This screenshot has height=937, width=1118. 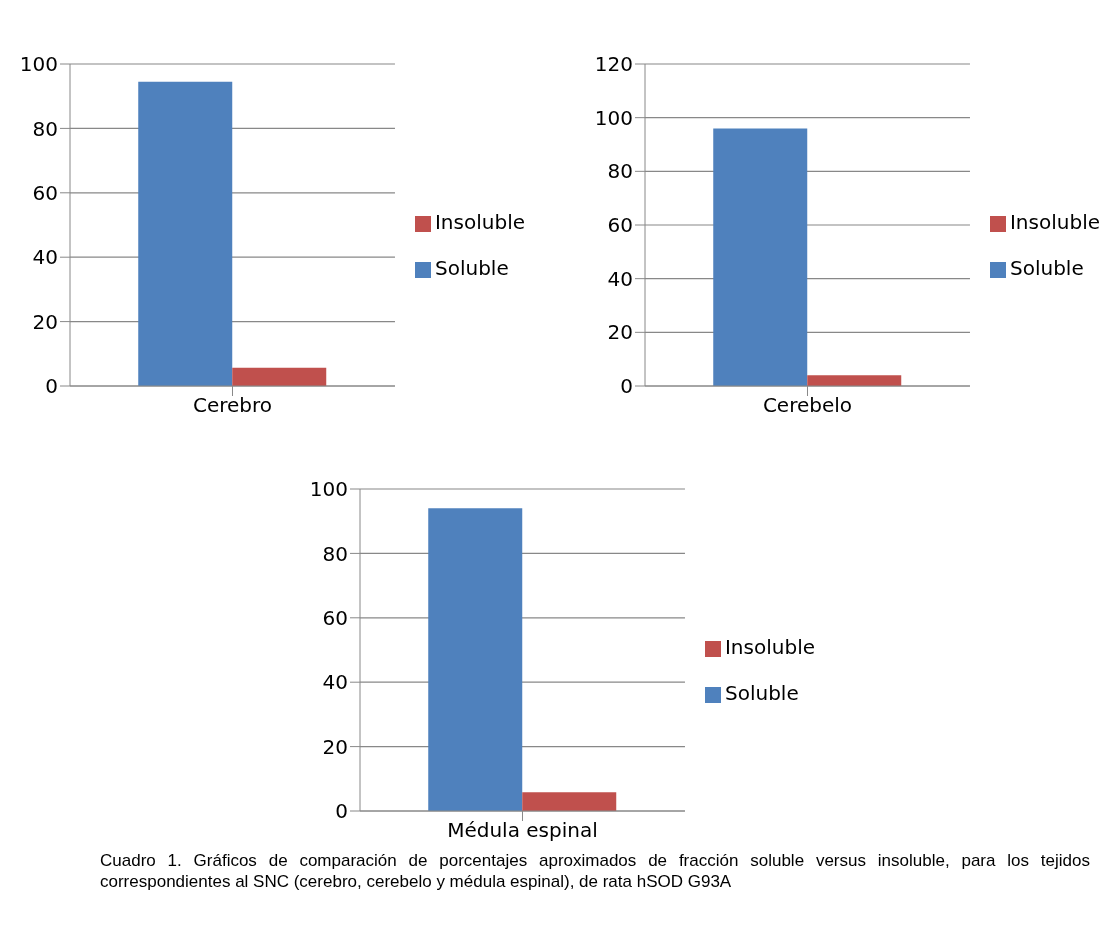 What do you see at coordinates (522, 830) in the screenshot?
I see `x-tick-label: Médula espinal` at bounding box center [522, 830].